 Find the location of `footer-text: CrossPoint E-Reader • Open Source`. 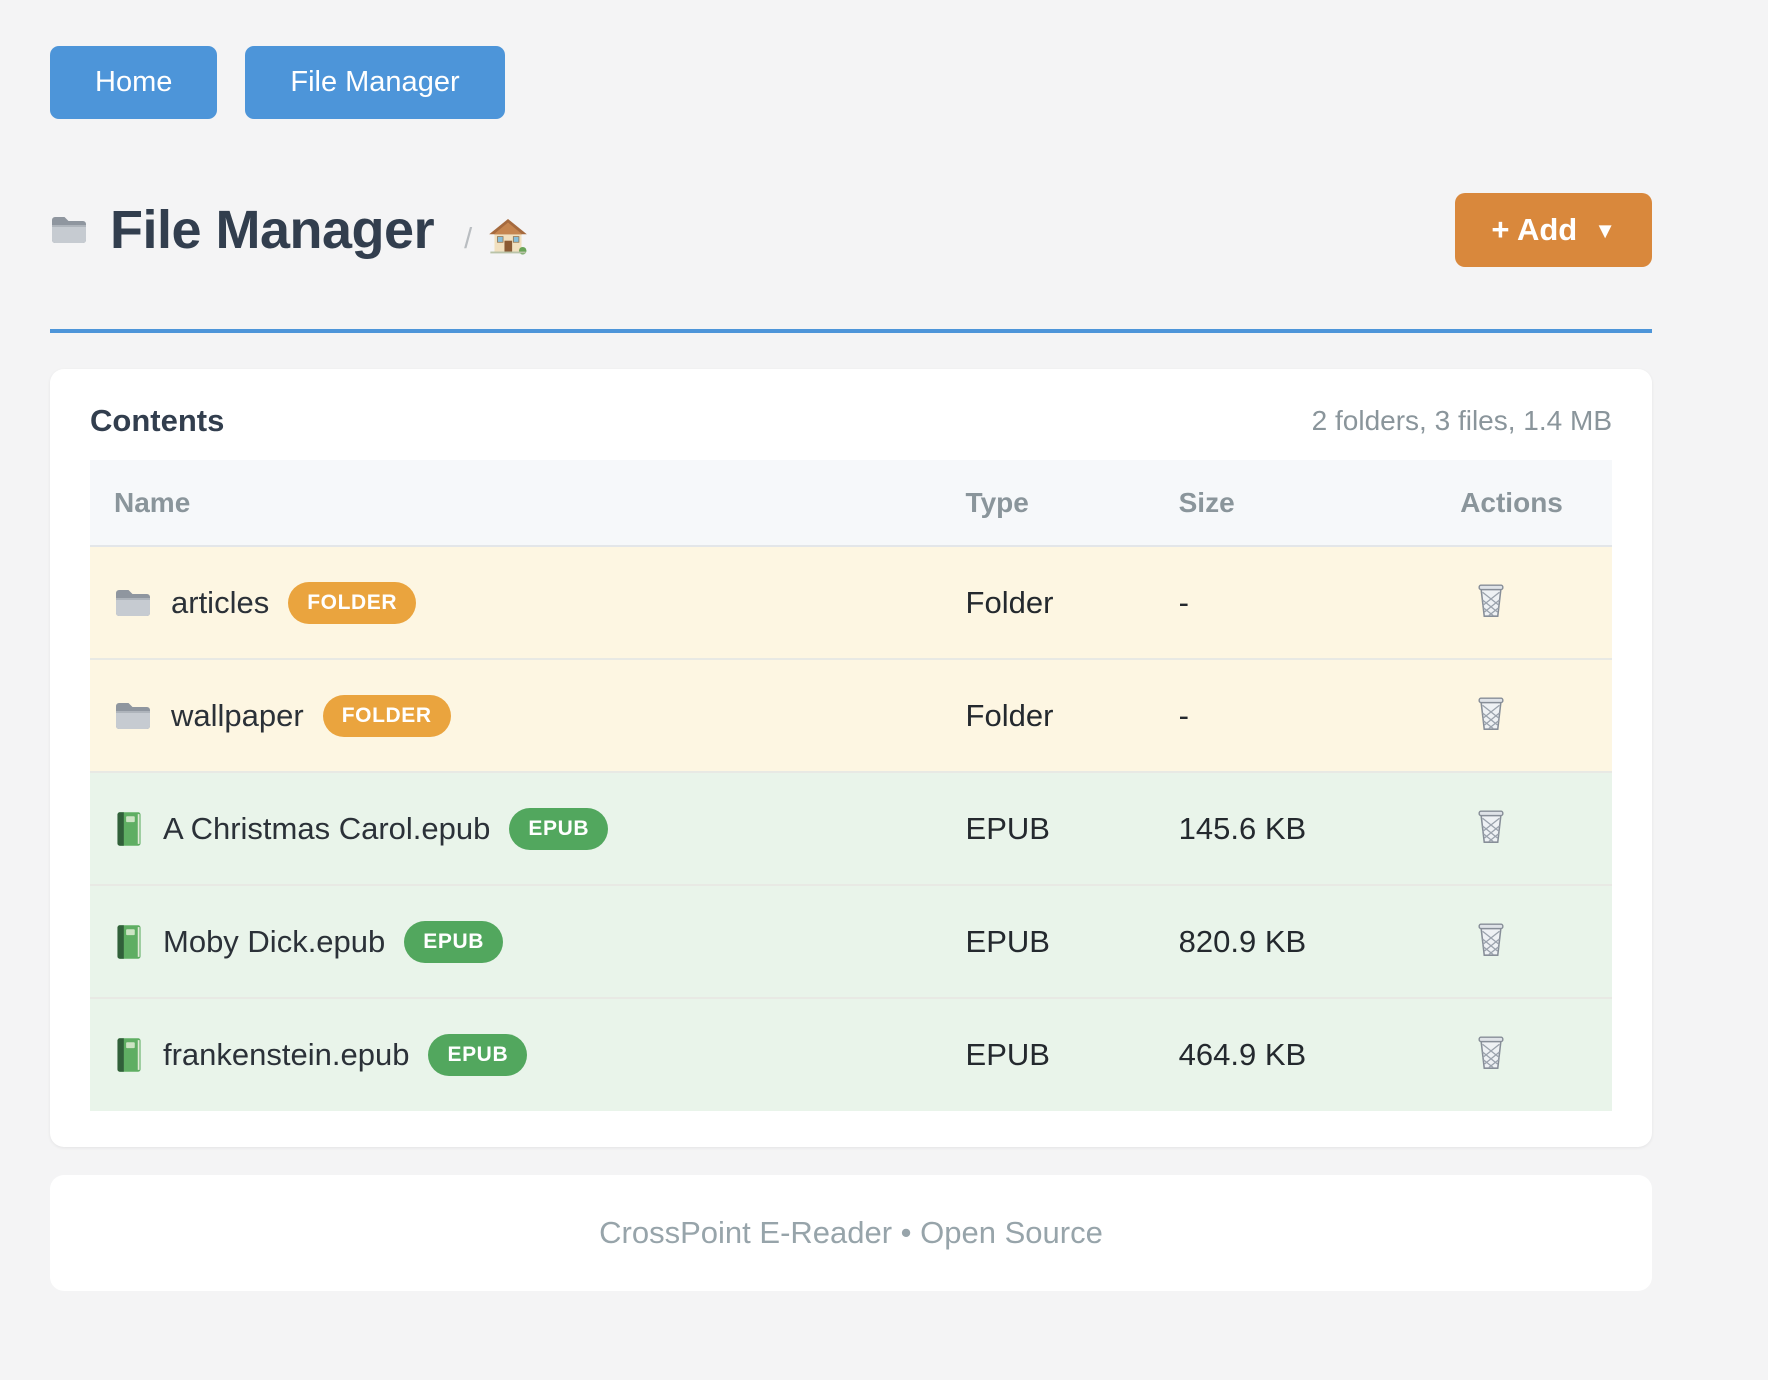

footer-text: CrossPoint E-Reader • Open Source is located at coordinates (851, 1232).